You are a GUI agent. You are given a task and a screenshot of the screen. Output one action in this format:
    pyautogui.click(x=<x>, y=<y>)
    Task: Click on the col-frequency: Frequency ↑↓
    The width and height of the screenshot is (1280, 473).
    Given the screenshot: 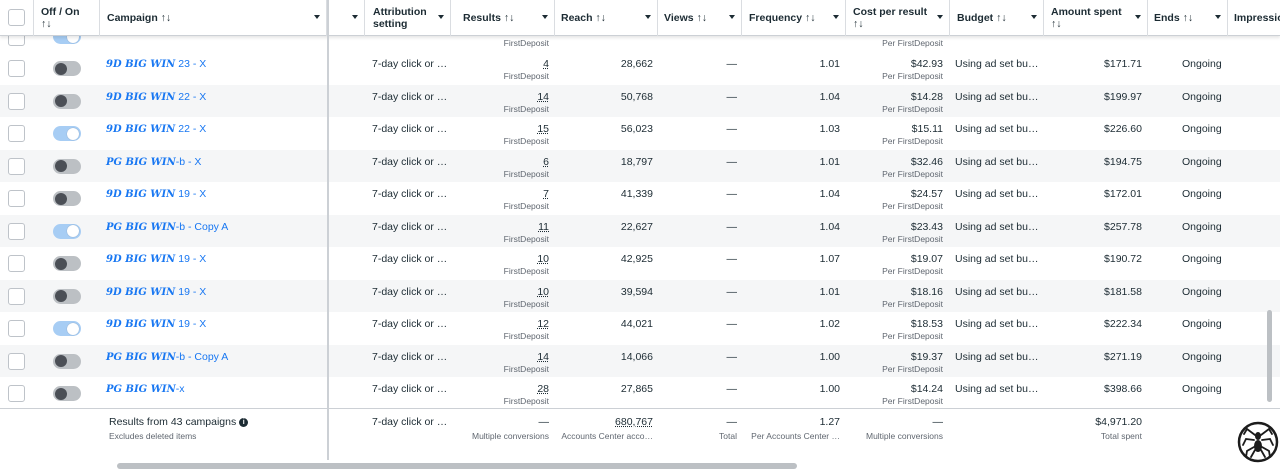 What is the action you would take?
    pyautogui.click(x=794, y=18)
    